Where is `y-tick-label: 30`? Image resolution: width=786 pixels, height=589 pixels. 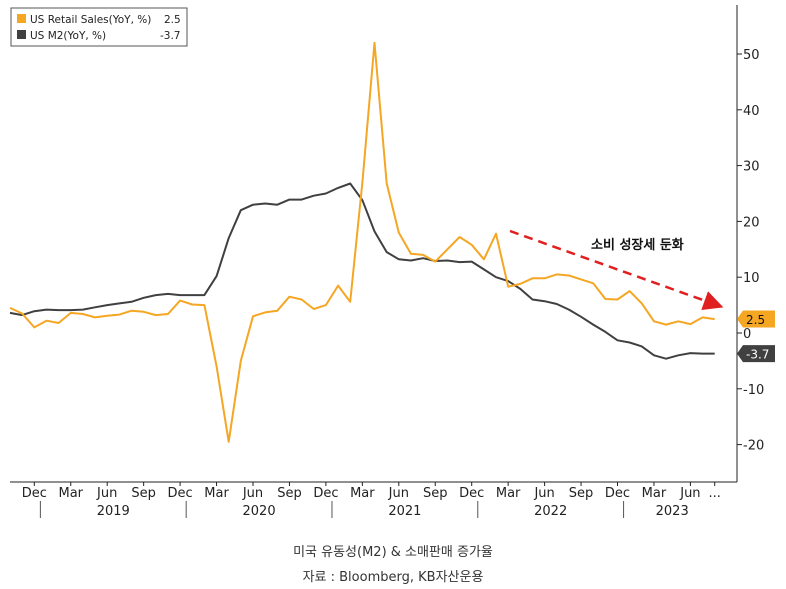
y-tick-label: 30 is located at coordinates (751, 167).